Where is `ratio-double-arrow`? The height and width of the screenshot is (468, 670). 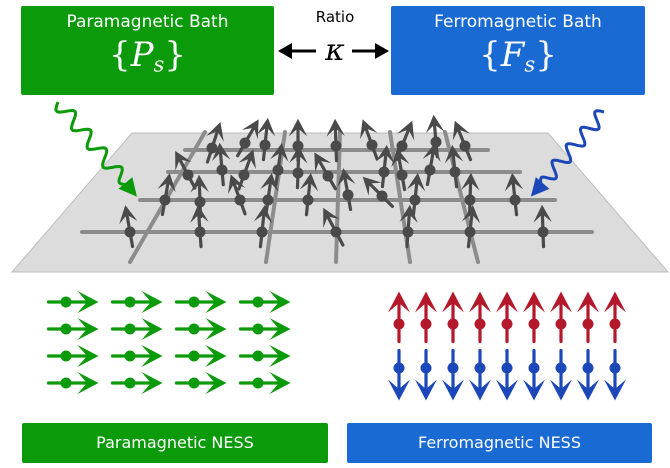 ratio-double-arrow is located at coordinates (333, 51).